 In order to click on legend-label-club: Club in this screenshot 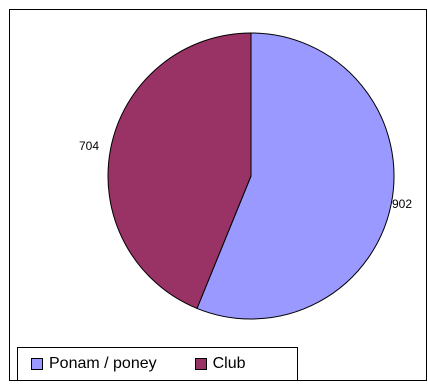, I will do `click(229, 363)`.